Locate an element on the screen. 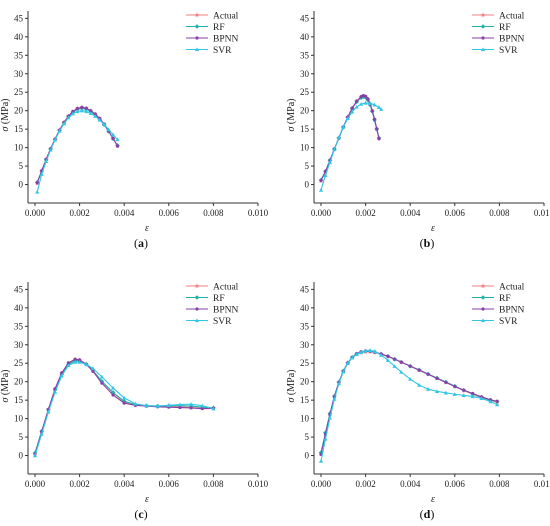 This screenshot has height=526, width=550. legend-label-rf: RF is located at coordinates (505, 299).